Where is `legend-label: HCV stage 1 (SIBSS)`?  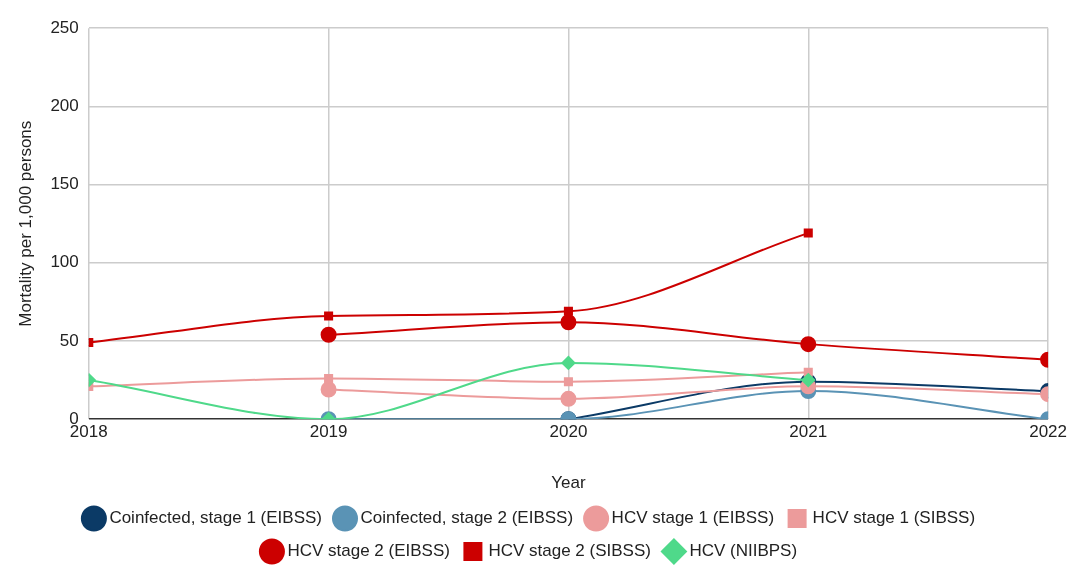
legend-label: HCV stage 1 (SIBSS) is located at coordinates (894, 518).